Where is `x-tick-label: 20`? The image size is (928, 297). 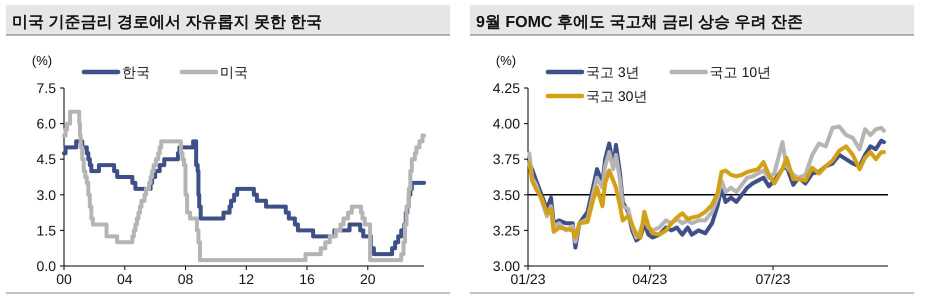 x-tick-label: 20 is located at coordinates (368, 279).